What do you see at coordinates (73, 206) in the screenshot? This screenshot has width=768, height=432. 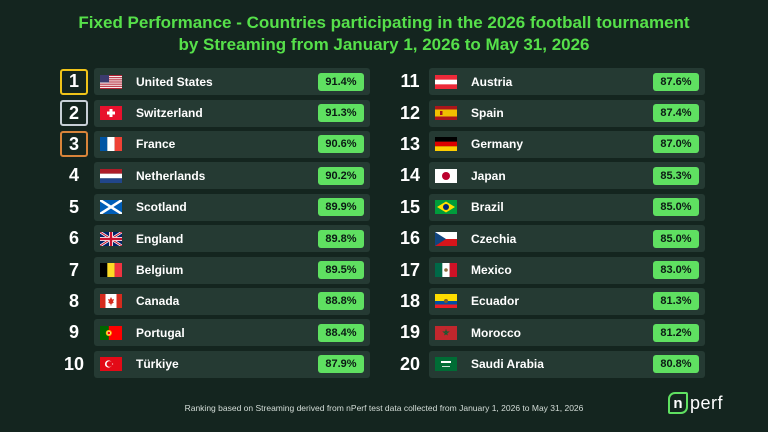 I see `rank-number: 5` at bounding box center [73, 206].